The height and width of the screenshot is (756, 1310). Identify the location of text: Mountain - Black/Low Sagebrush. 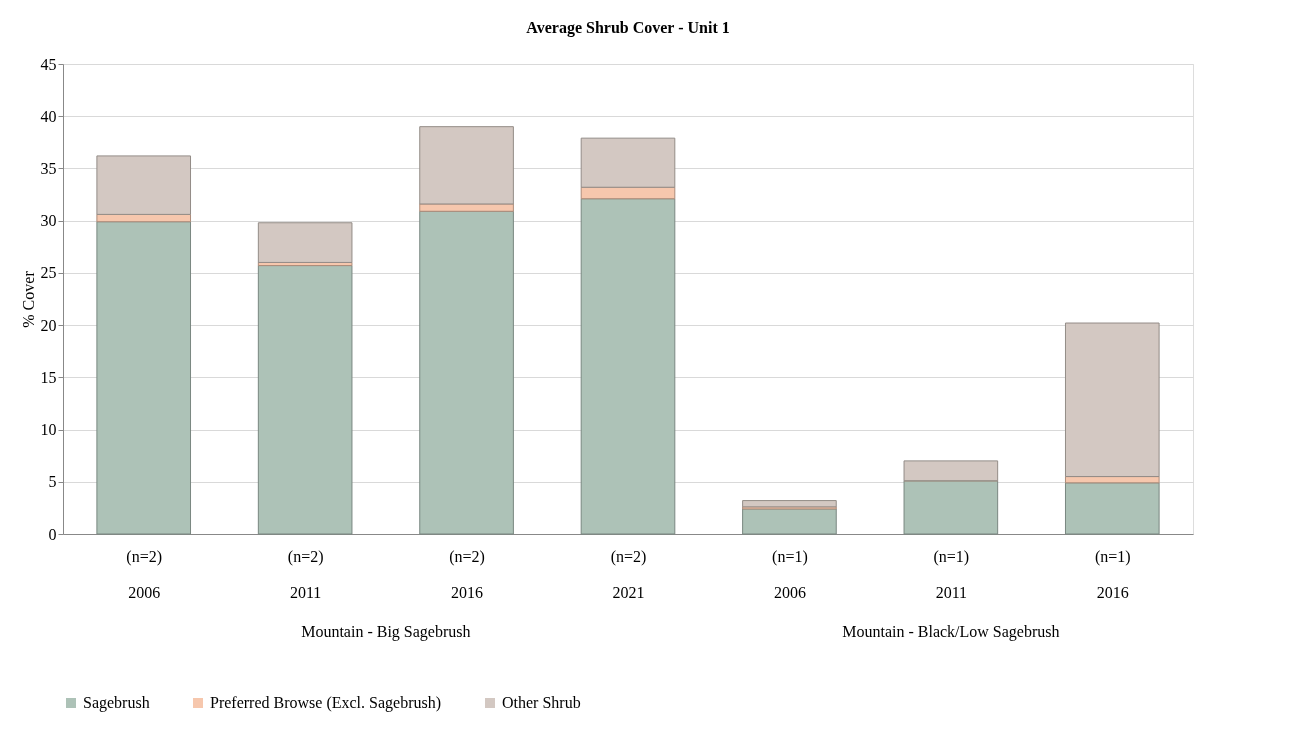
(951, 632).